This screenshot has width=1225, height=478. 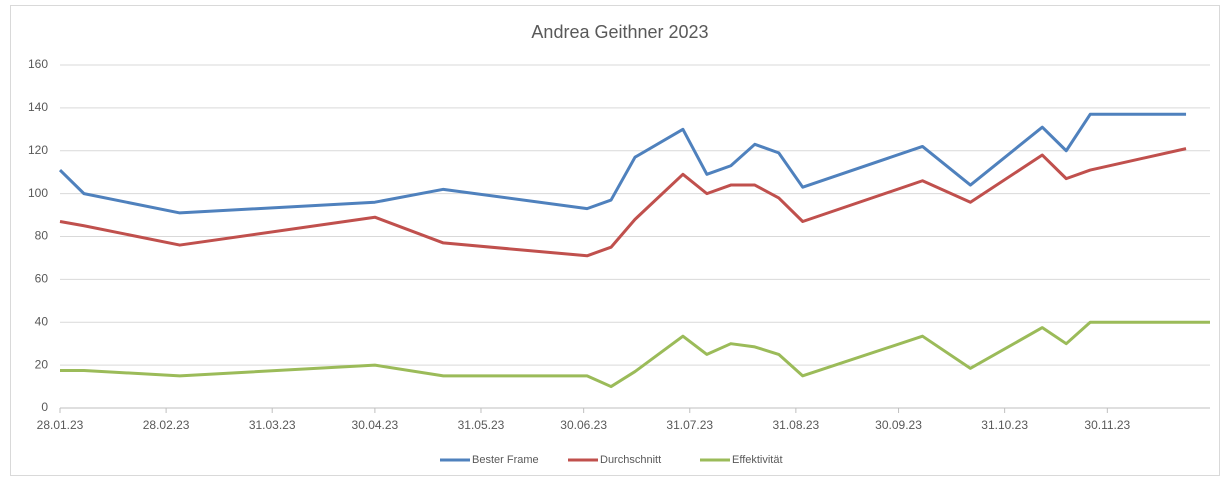 I want to click on x-tick-label: 31.08.23, so click(x=796, y=425).